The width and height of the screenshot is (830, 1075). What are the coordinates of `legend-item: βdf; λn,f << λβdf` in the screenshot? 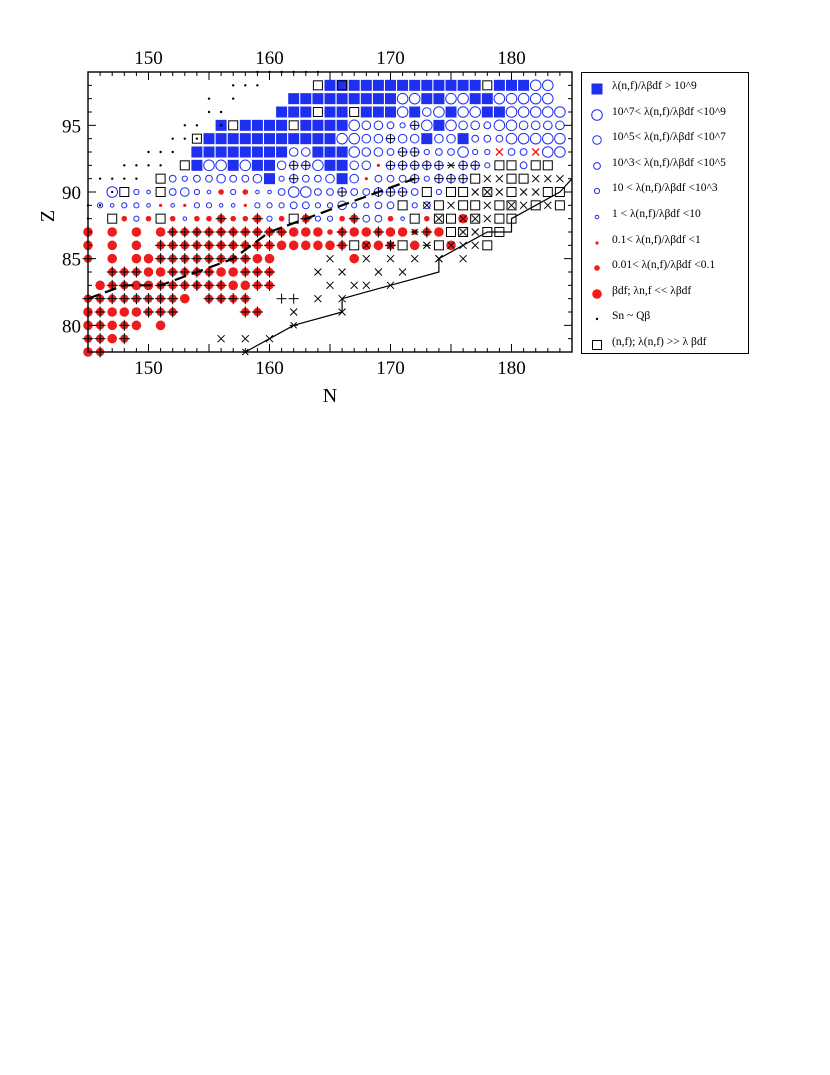 It's located at (666, 294).